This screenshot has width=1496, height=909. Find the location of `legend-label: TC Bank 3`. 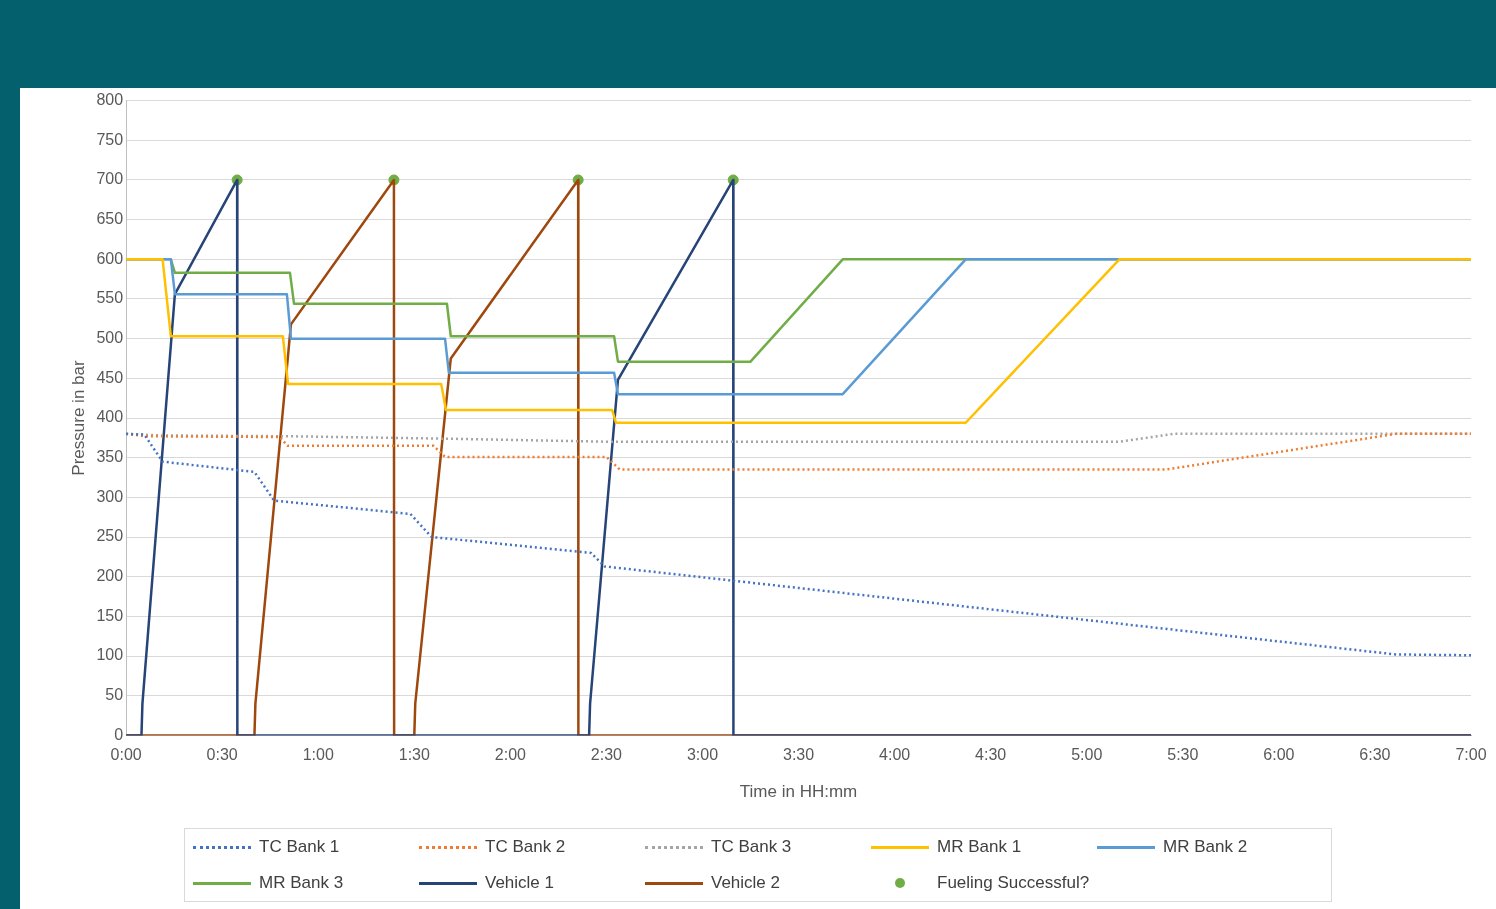

legend-label: TC Bank 3 is located at coordinates (751, 847).